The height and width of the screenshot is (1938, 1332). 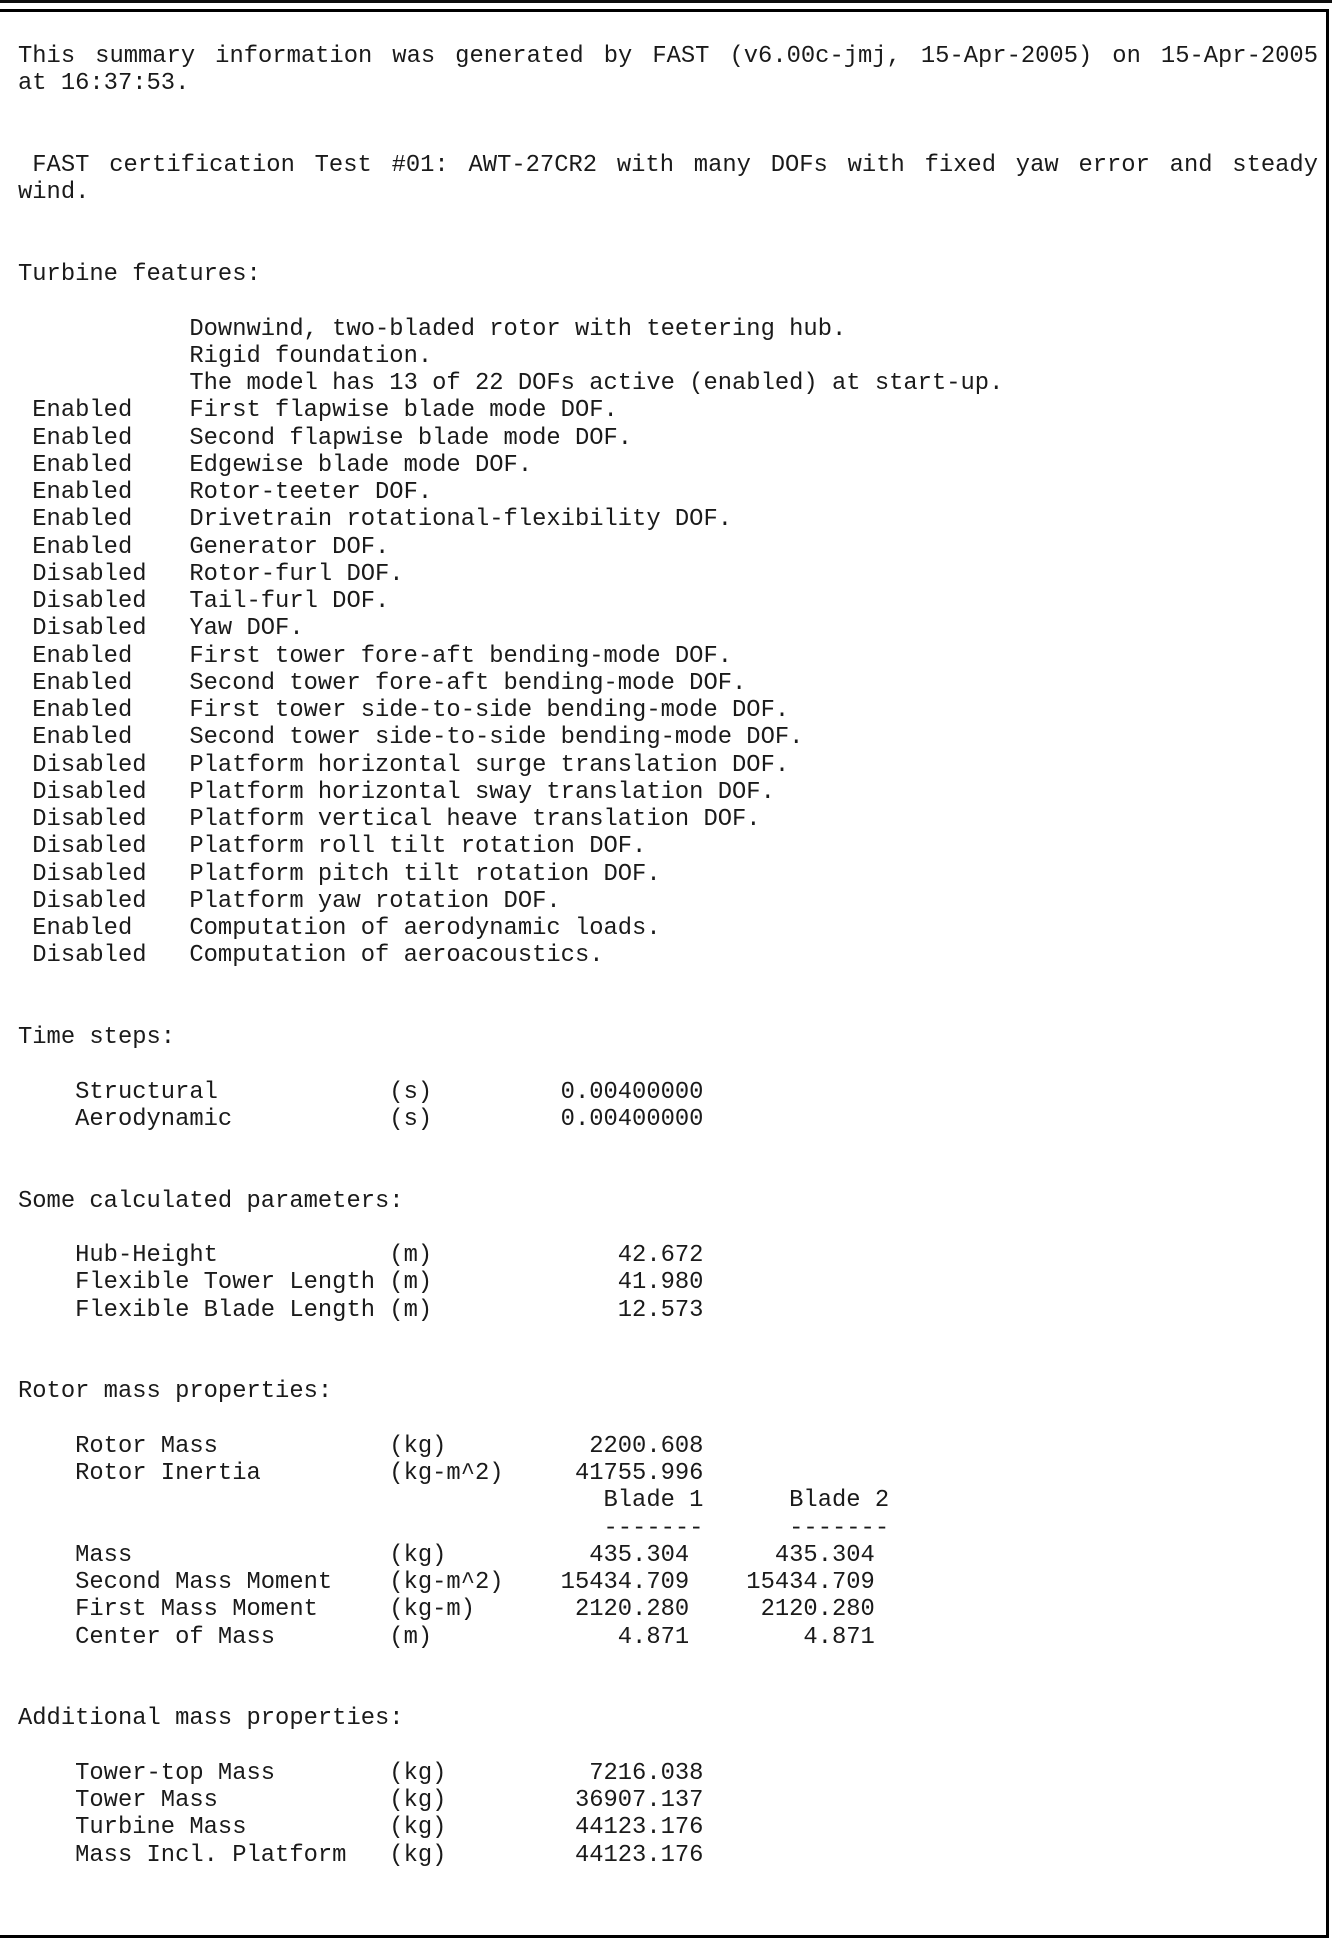 What do you see at coordinates (446, 1637) in the screenshot?
I see `param-line: Center of Mass (m) 4.871 4.871` at bounding box center [446, 1637].